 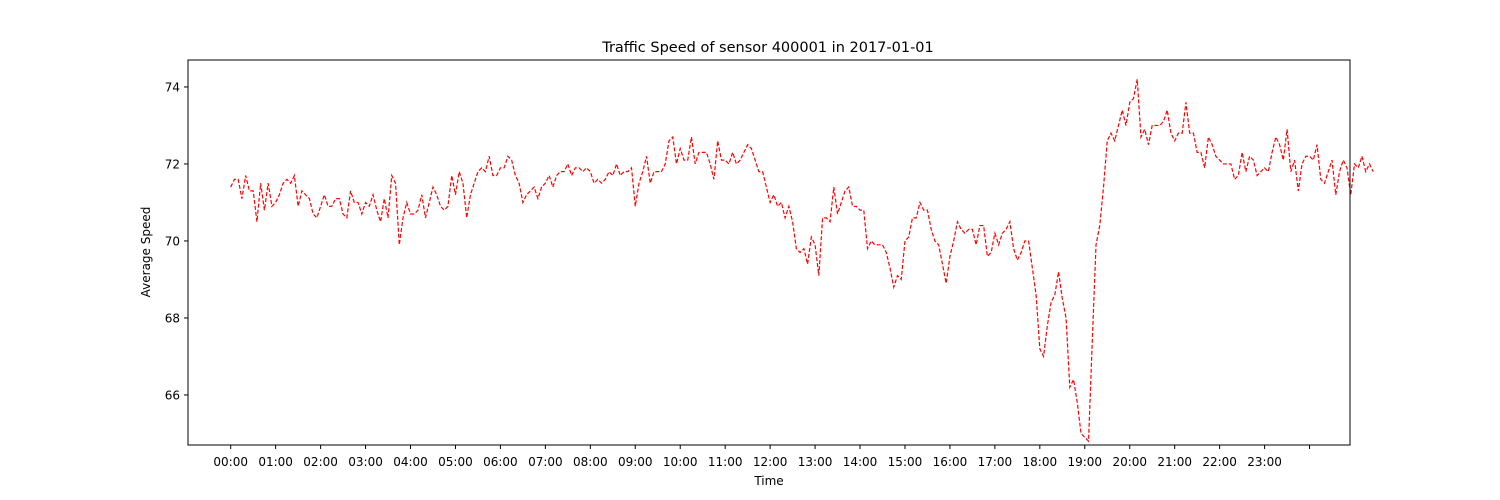 What do you see at coordinates (1174, 462) in the screenshot?
I see `x-tick-label: 21:00` at bounding box center [1174, 462].